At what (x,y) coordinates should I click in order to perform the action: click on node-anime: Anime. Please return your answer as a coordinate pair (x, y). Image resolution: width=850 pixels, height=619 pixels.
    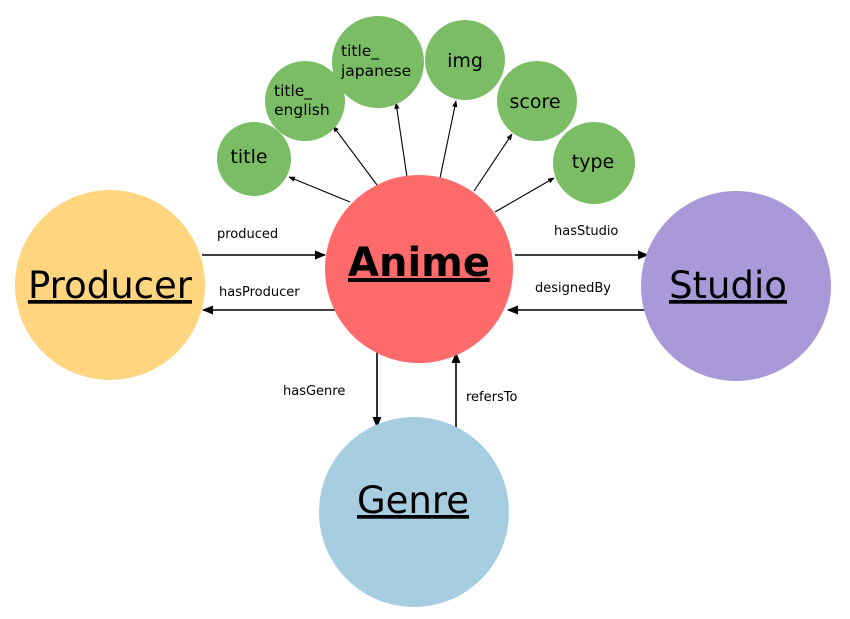
    Looking at the image, I should click on (419, 269).